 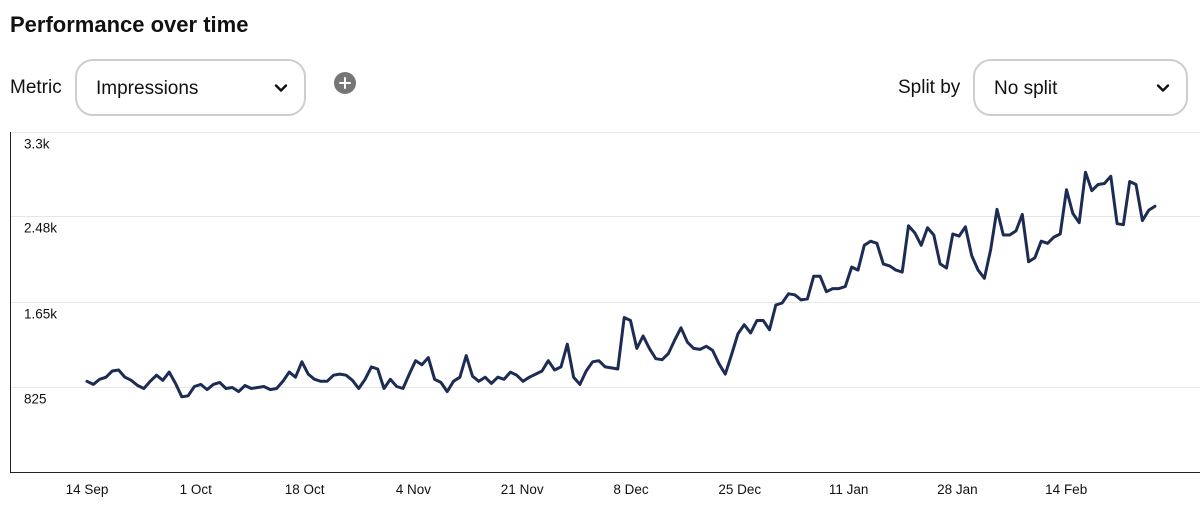 I want to click on x-tick-label: 14 Sep, so click(x=87, y=489).